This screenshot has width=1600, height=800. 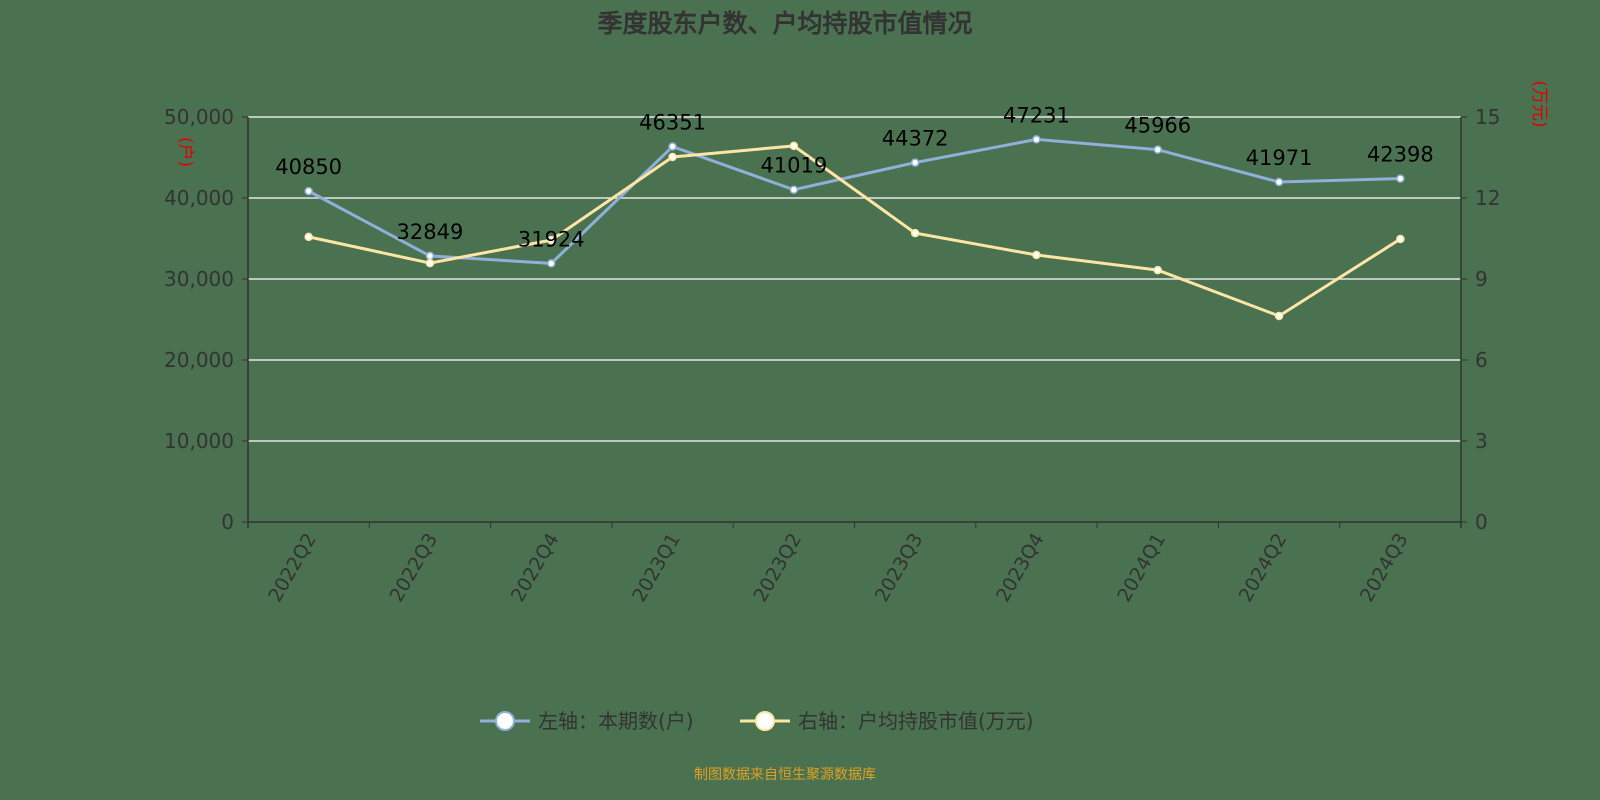 What do you see at coordinates (785, 775) in the screenshot?
I see `footer-source: 制图数据来自恒生聚源数据库` at bounding box center [785, 775].